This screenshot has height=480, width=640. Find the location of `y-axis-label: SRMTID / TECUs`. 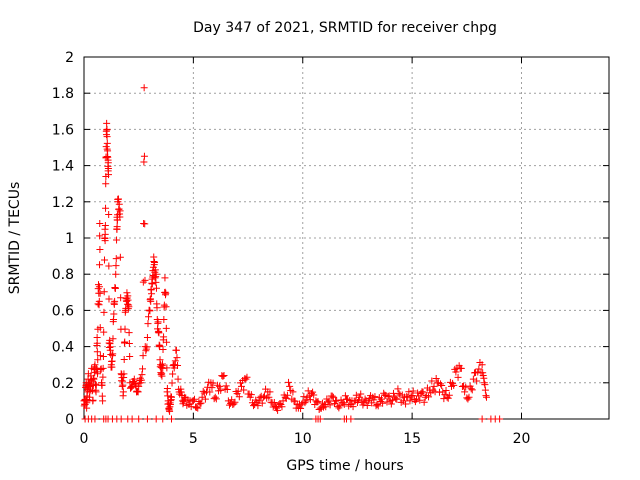

y-axis-label: SRMTID / TECUs is located at coordinates (15, 238).